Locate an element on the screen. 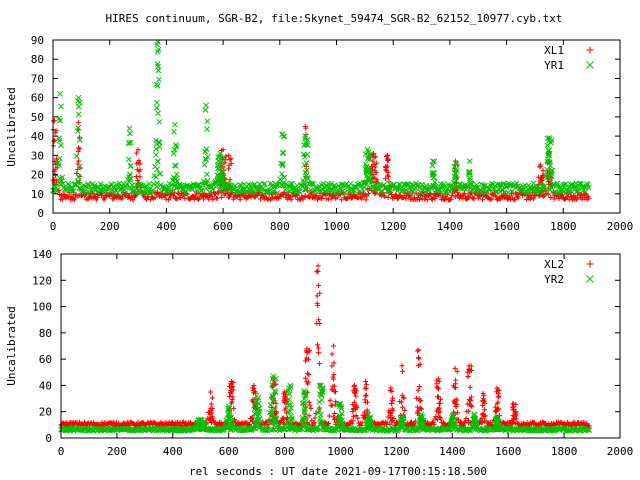  y-tick-label: 100 is located at coordinates (42, 307).